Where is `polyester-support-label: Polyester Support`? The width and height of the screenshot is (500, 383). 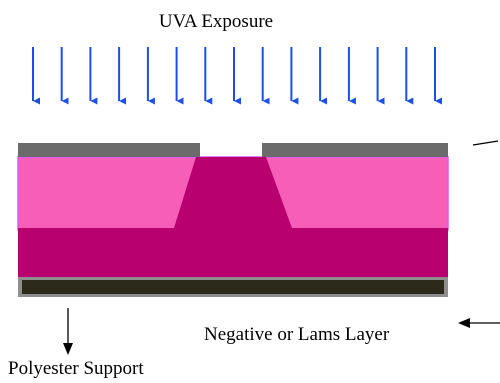
polyester-support-label: Polyester Support is located at coordinates (76, 368).